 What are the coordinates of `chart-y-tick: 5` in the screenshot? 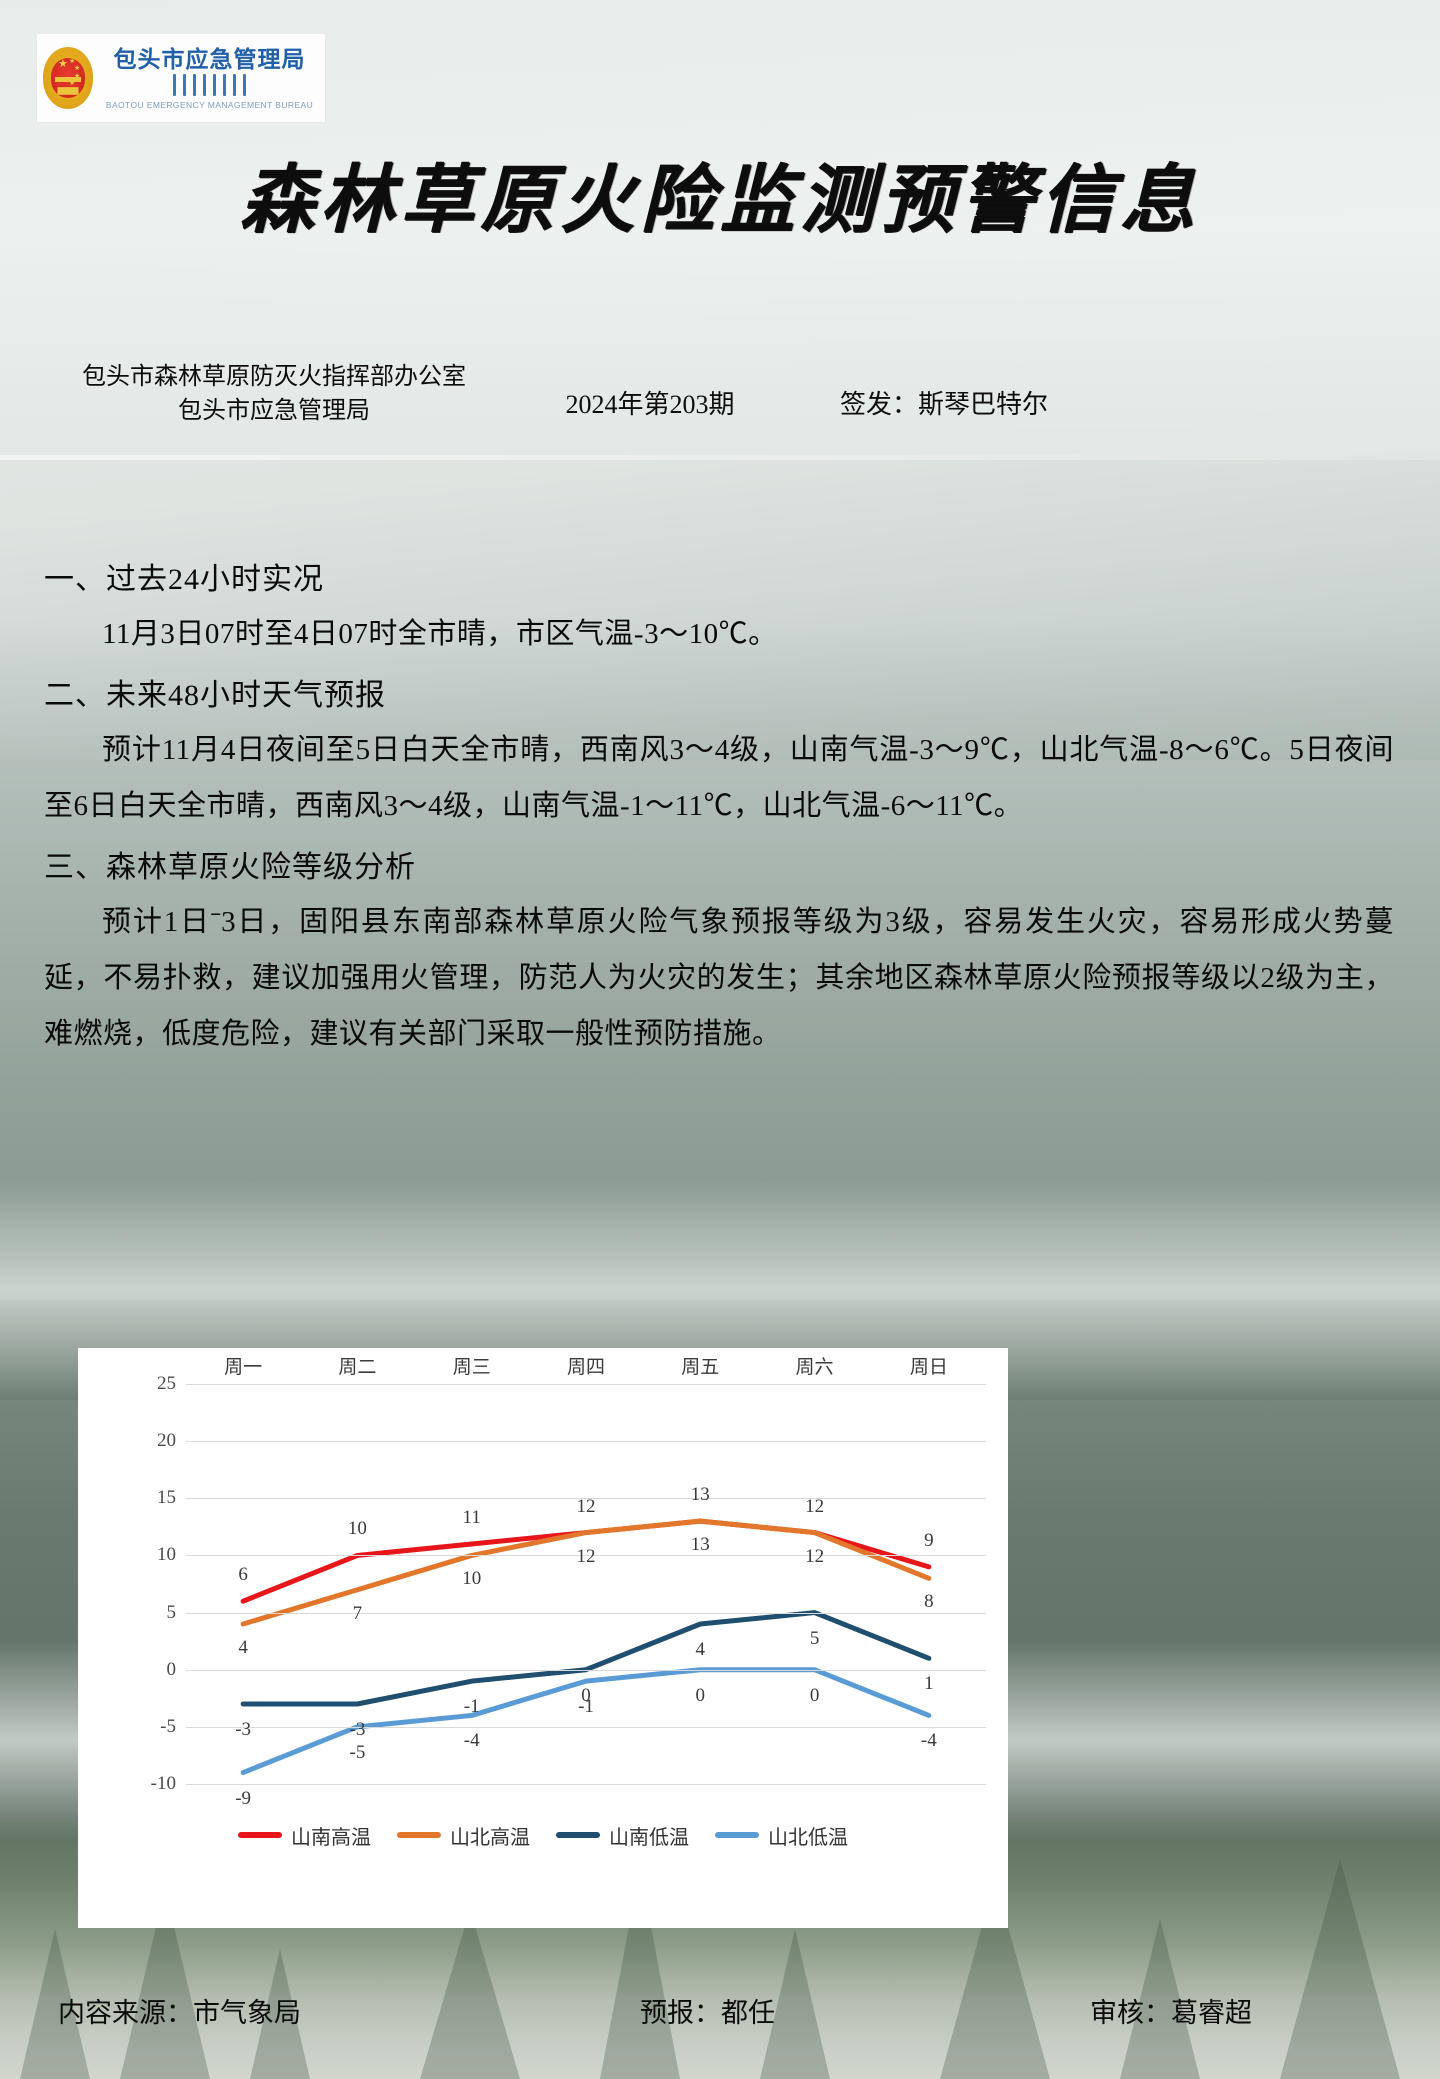 It's located at (171, 1612).